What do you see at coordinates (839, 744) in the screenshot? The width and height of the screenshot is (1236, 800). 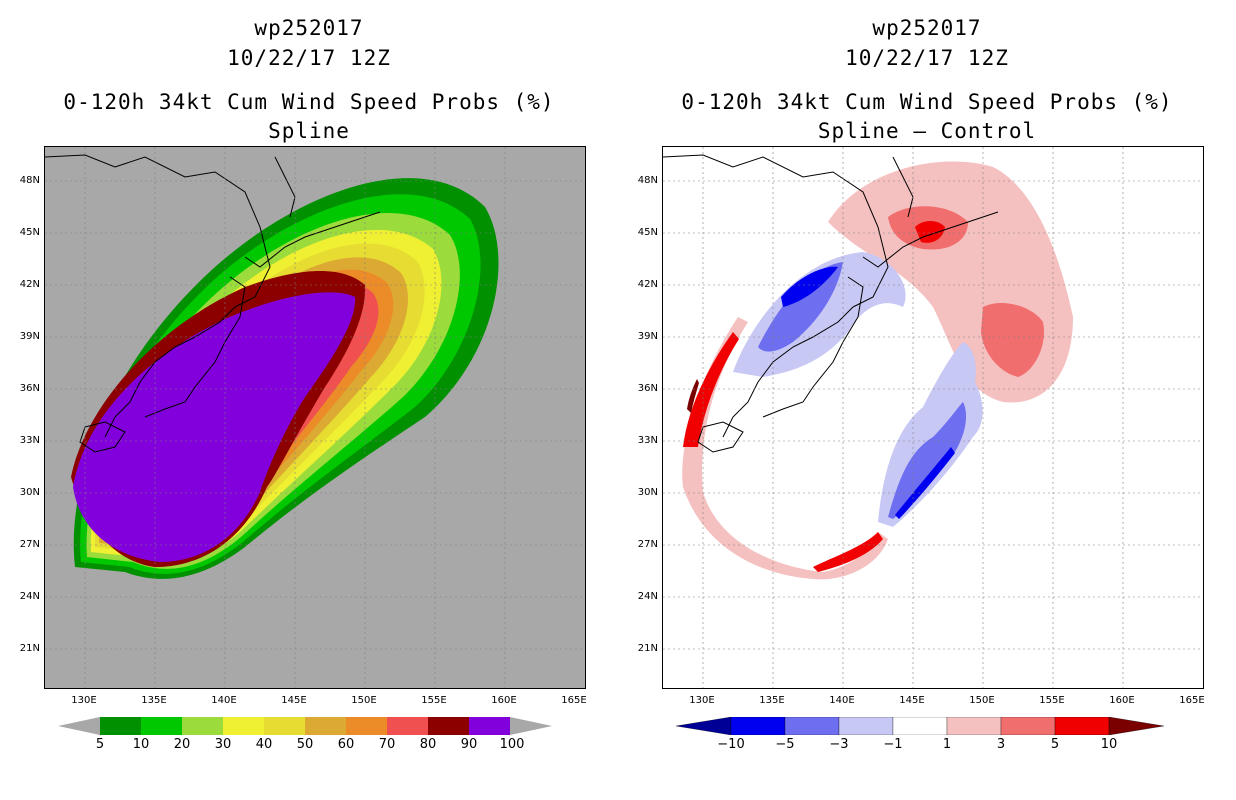 I see `colorbar-label: −3` at bounding box center [839, 744].